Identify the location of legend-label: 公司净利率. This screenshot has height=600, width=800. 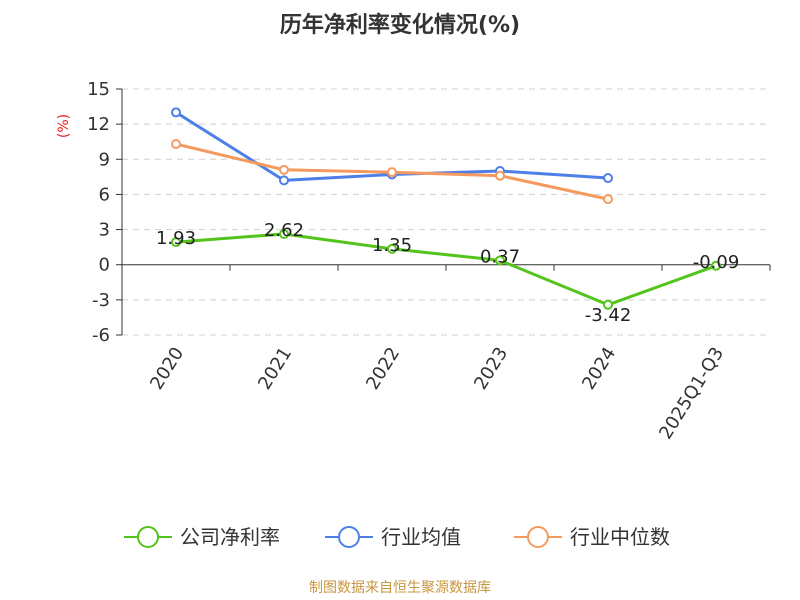
(230, 537).